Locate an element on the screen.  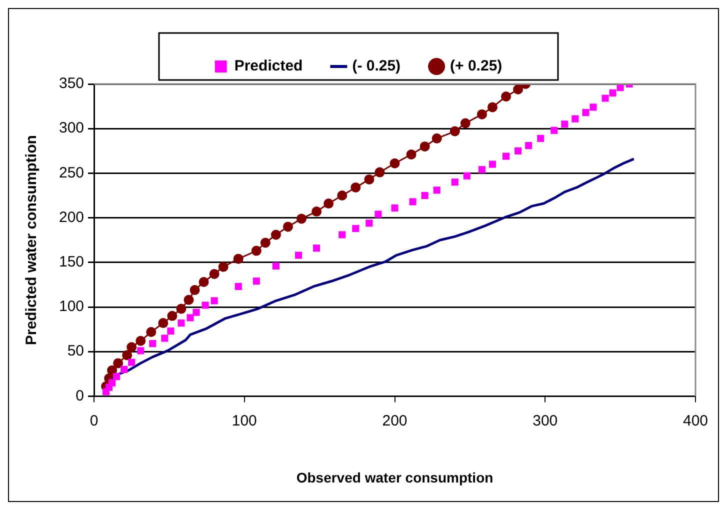
y-axis-title: Predicted water consumption is located at coordinates (31, 240).